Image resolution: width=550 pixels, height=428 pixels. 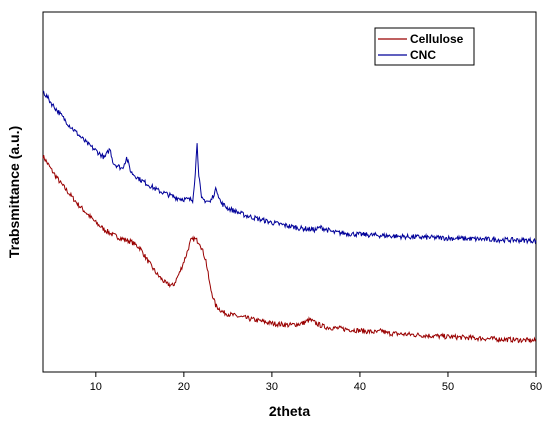 What do you see at coordinates (96, 387) in the screenshot?
I see `x-tick-label: 10` at bounding box center [96, 387].